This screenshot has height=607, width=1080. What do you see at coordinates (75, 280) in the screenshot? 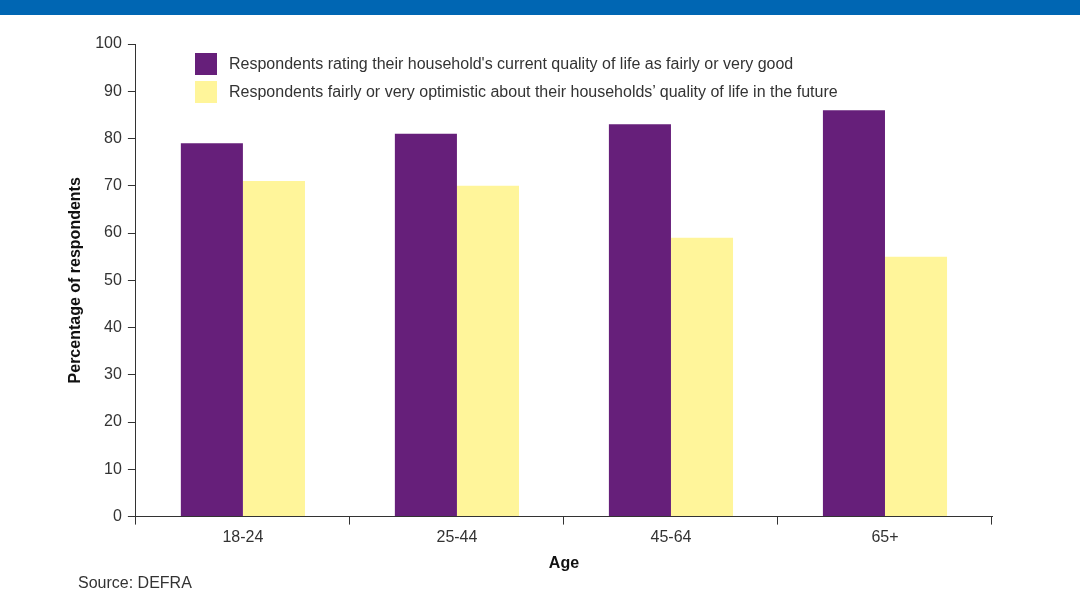
I see `y-axis-title: Percentage of respondents` at bounding box center [75, 280].